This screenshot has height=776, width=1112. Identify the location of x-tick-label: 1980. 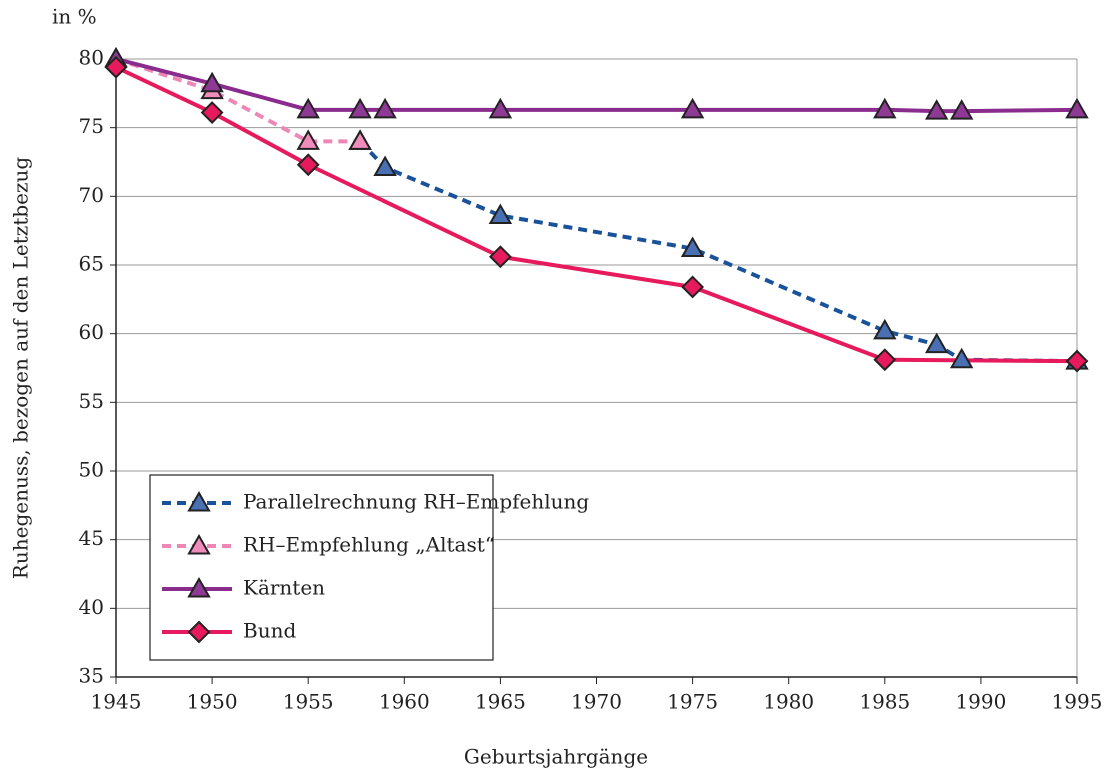
(788, 702).